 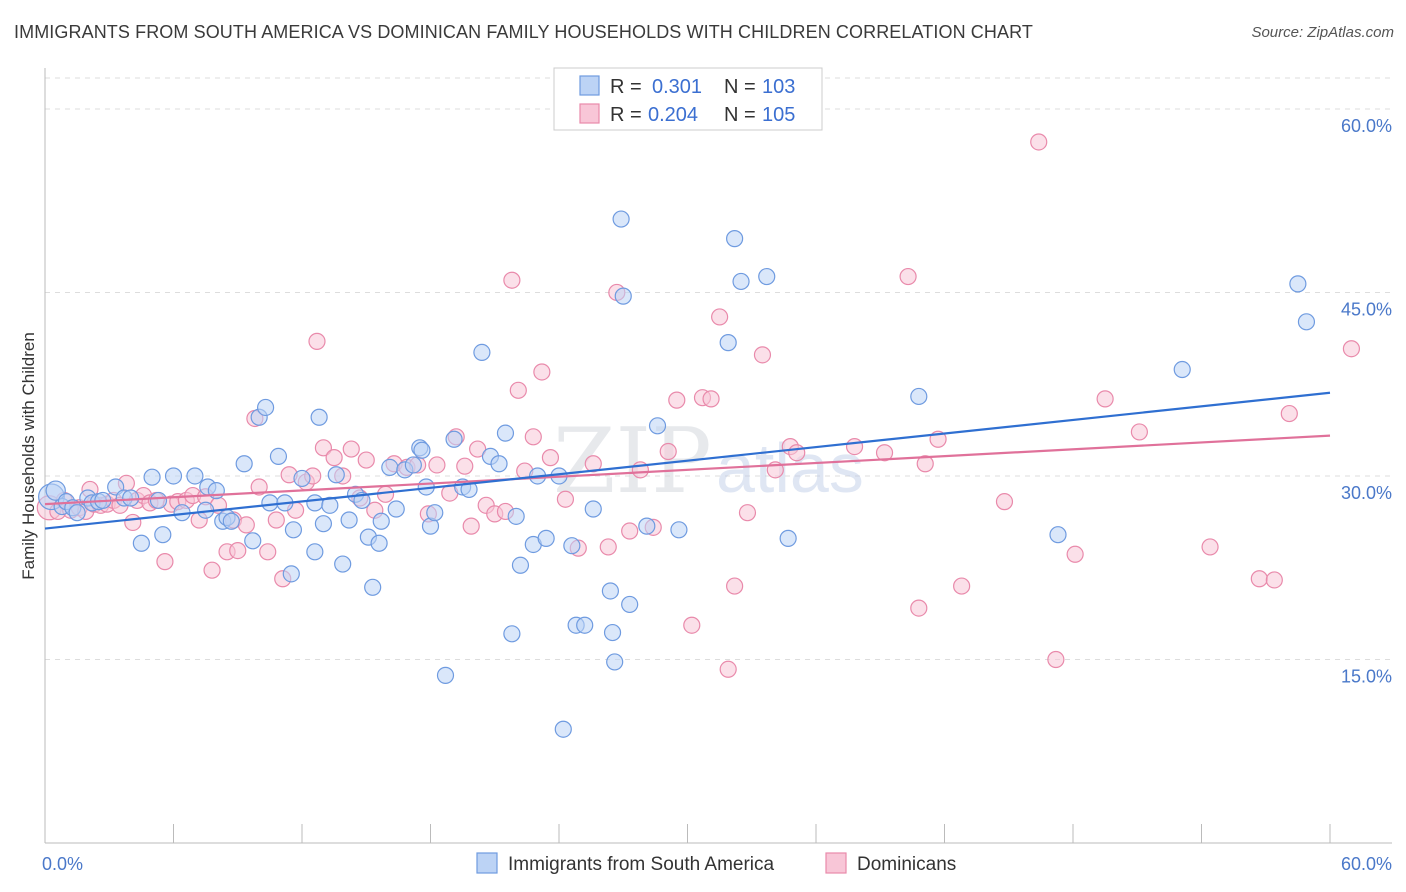 I want to click on bottom-legend-swatch-pink, so click(x=836, y=863).